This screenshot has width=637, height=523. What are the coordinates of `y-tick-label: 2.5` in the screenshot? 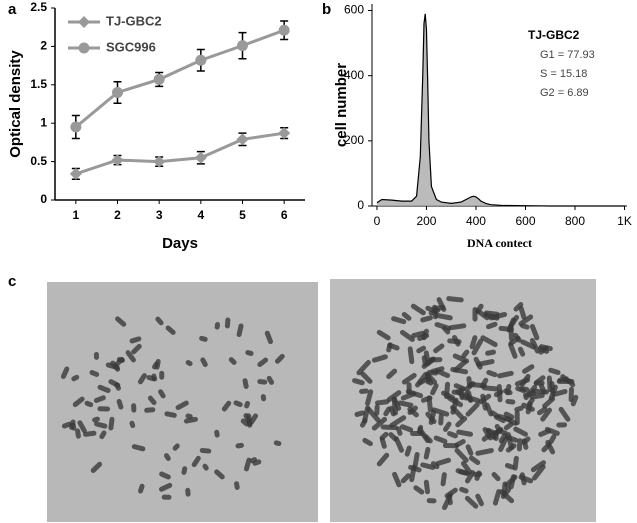 It's located at (38, 7).